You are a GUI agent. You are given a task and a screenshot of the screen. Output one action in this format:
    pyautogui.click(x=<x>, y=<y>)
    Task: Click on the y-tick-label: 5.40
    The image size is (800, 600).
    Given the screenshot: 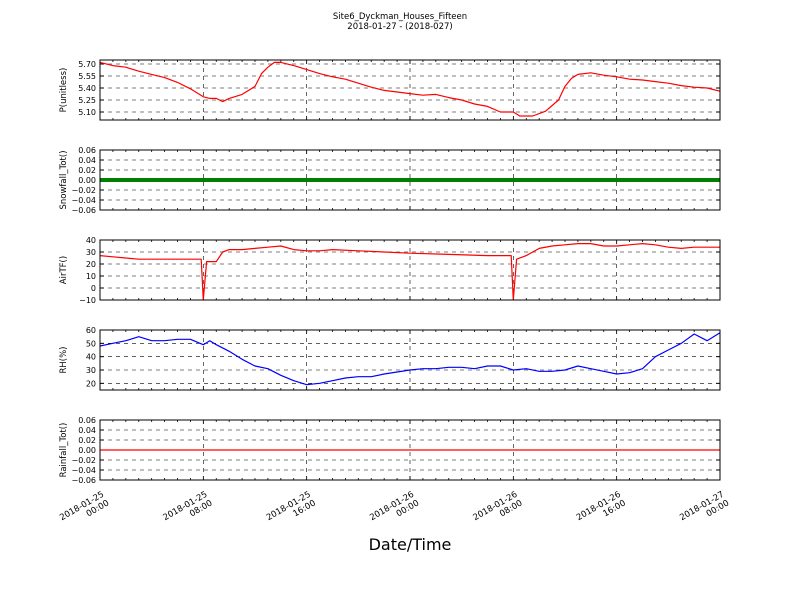 What is the action you would take?
    pyautogui.click(x=87, y=88)
    